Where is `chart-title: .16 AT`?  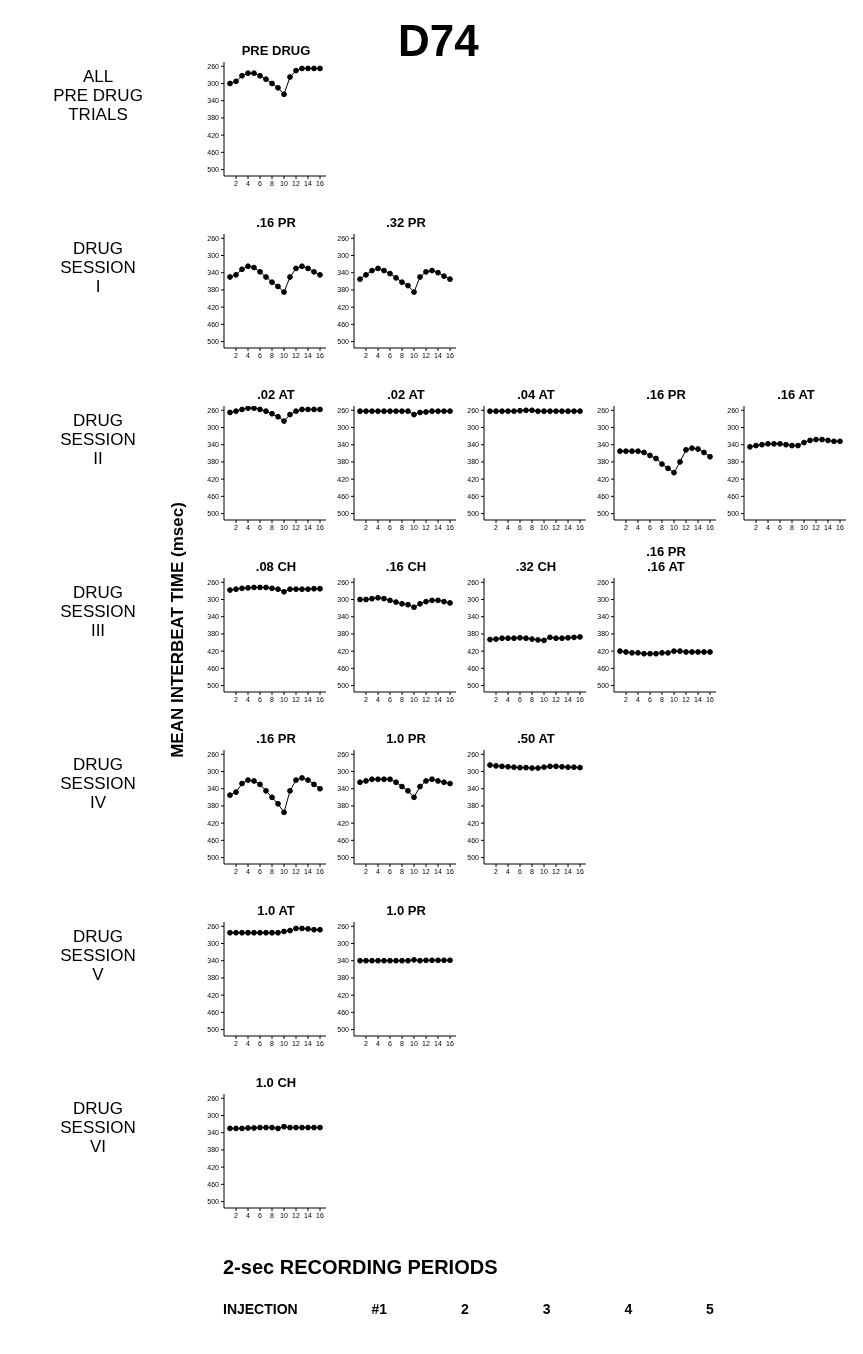
chart-title: .16 AT is located at coordinates (796, 394).